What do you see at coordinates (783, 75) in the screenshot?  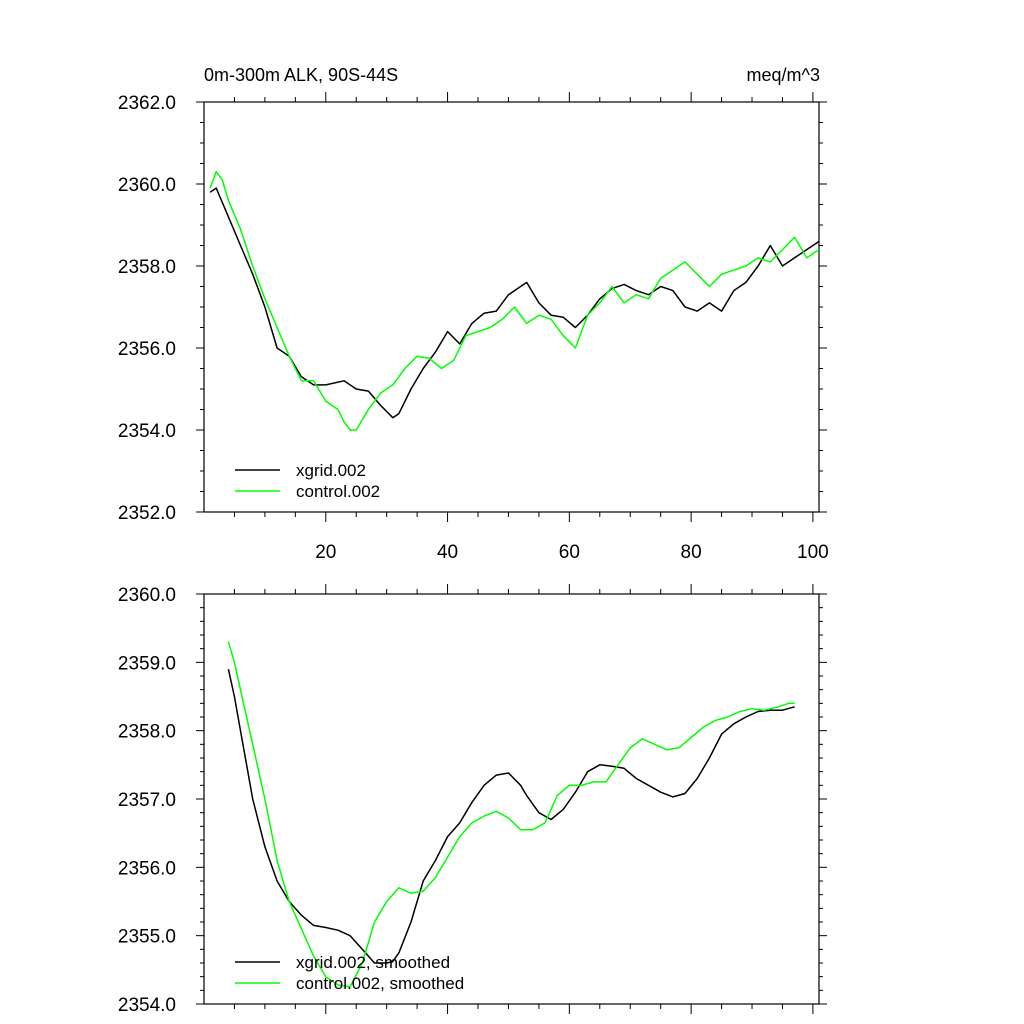 I see `units-label: meq/m^3` at bounding box center [783, 75].